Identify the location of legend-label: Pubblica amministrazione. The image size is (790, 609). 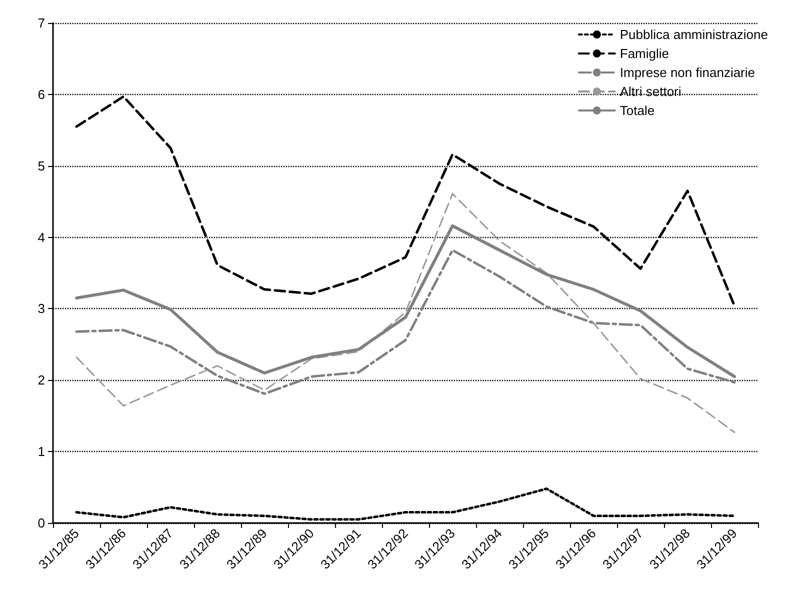
(694, 34).